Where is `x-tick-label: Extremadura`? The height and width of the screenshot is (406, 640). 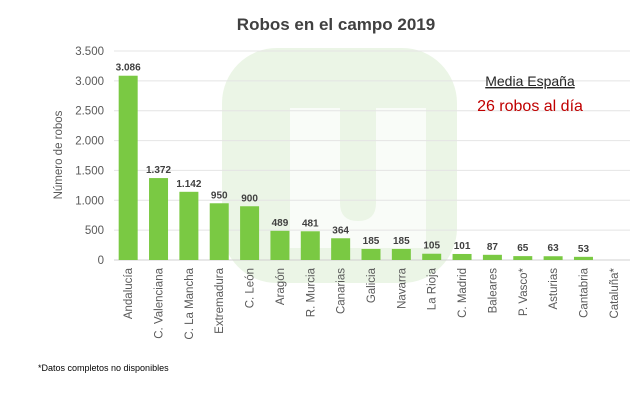
x-tick-label: Extremadura is located at coordinates (220, 300).